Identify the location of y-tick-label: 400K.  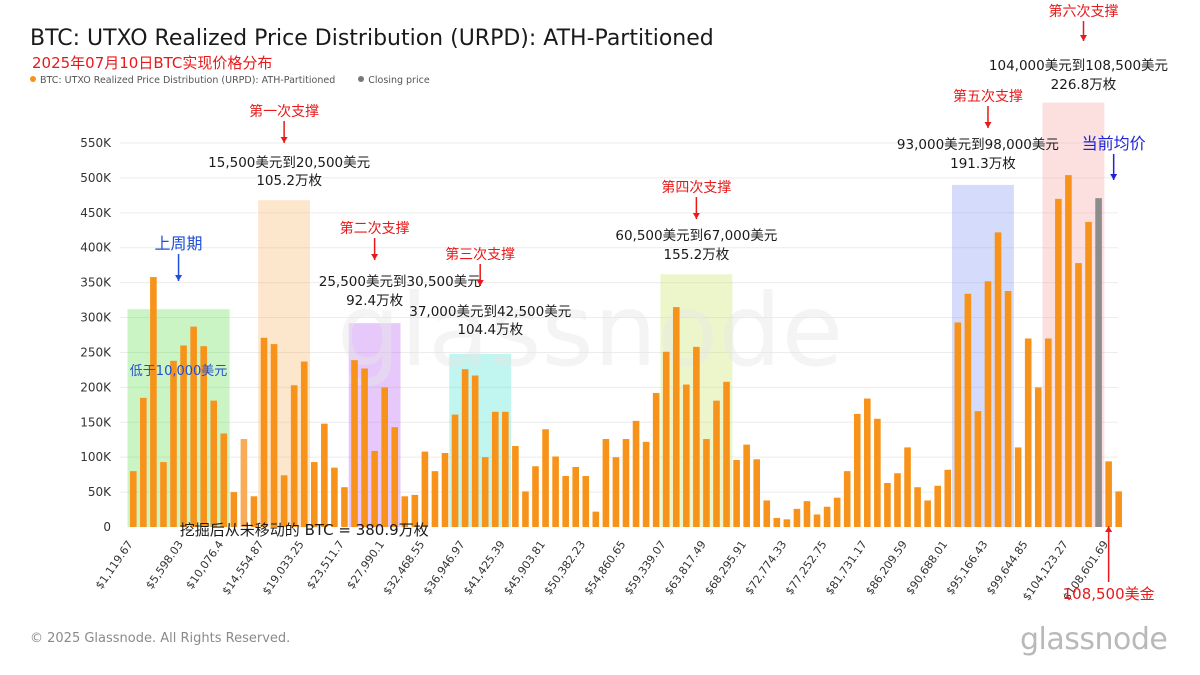
(96, 248).